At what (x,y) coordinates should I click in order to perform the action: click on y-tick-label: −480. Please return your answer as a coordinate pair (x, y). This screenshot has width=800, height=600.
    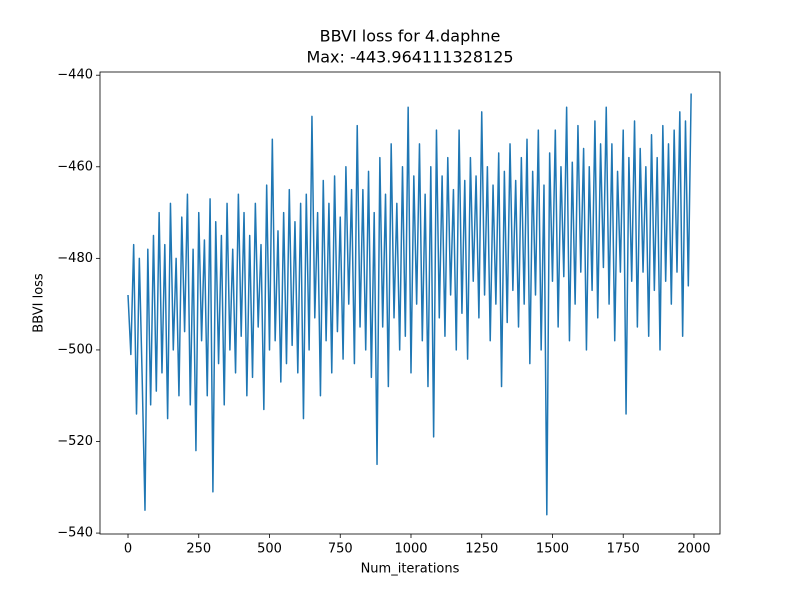
    Looking at the image, I should click on (75, 258).